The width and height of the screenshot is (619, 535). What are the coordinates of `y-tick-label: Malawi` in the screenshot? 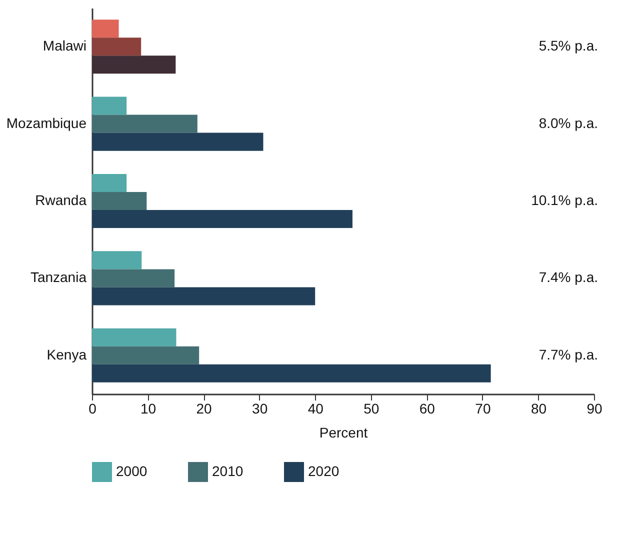 It's located at (64, 46).